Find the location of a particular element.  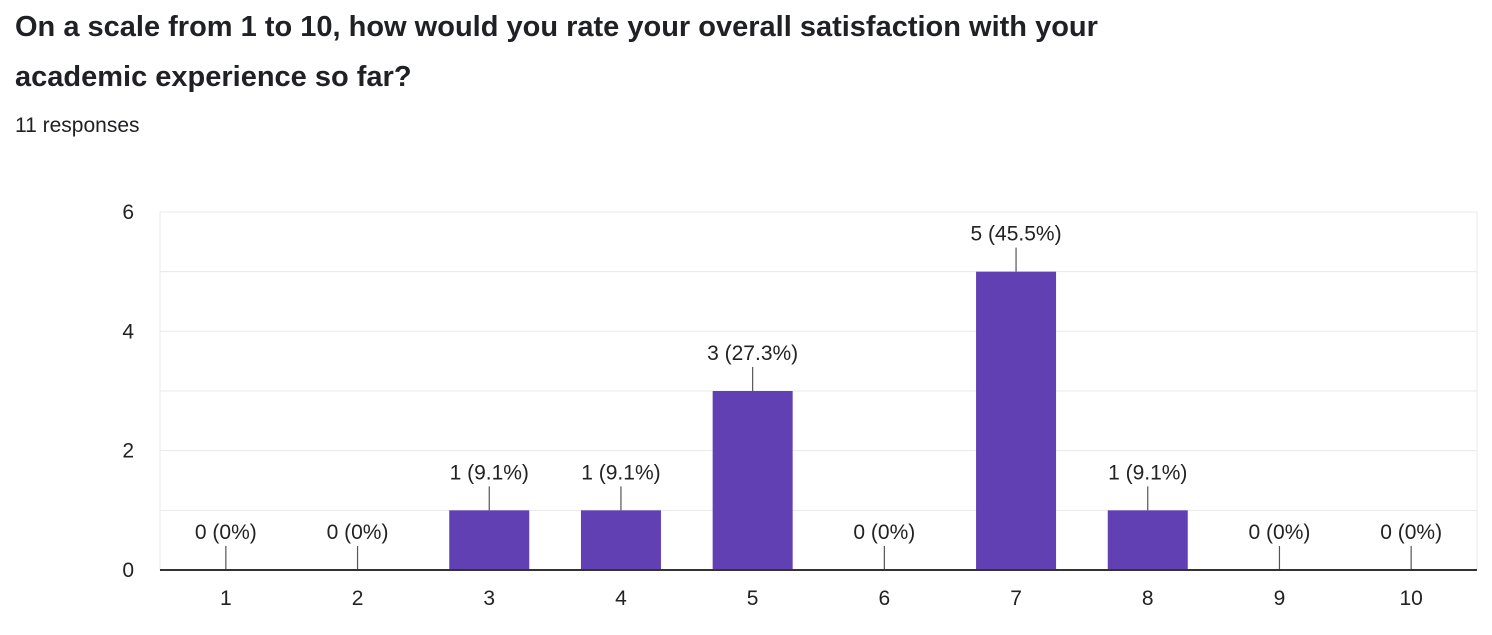

x-axis-ticks: 1 2 3 4 5 6 7 8 9 10 is located at coordinates (821, 598).